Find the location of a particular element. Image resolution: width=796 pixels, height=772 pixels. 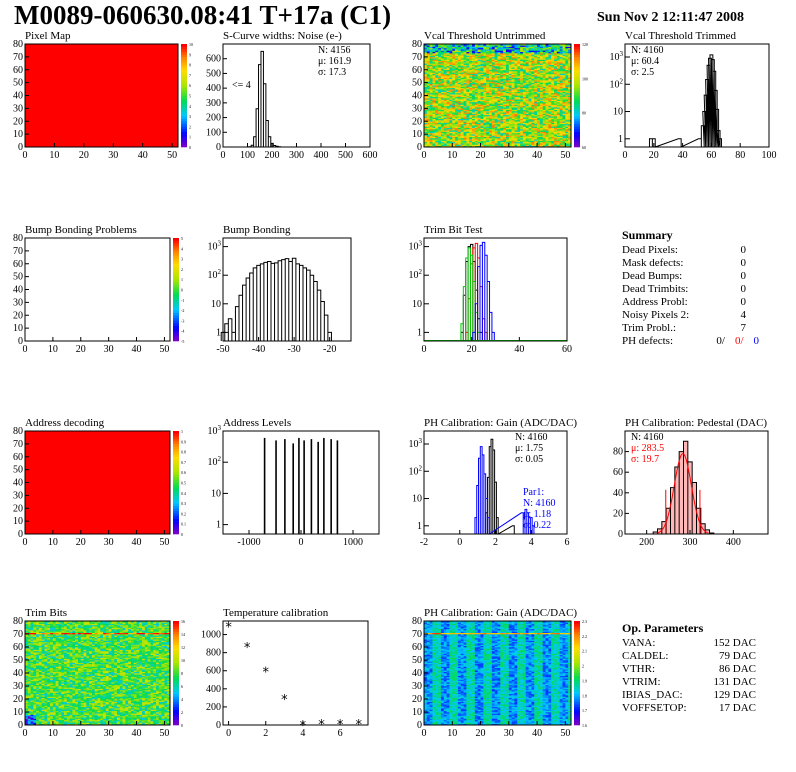

colorbar-tick-label: -2 is located at coordinates (182, 310).